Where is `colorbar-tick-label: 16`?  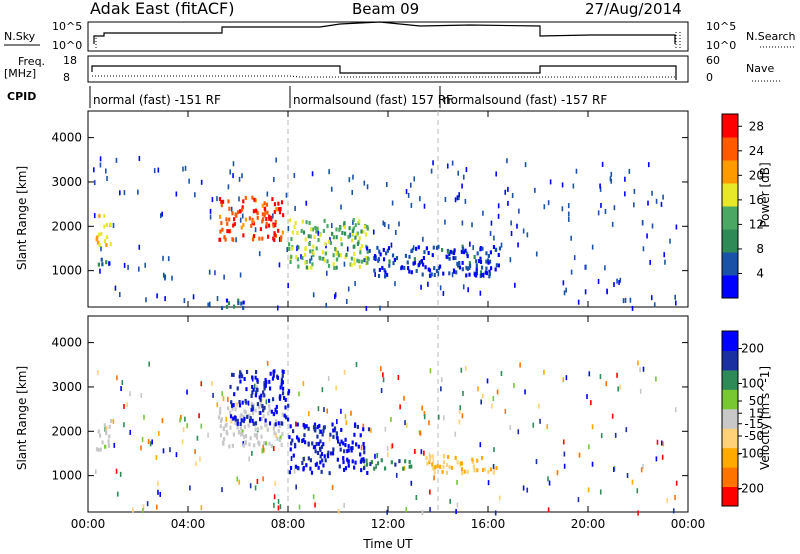
colorbar-tick-label: 16 is located at coordinates (756, 200).